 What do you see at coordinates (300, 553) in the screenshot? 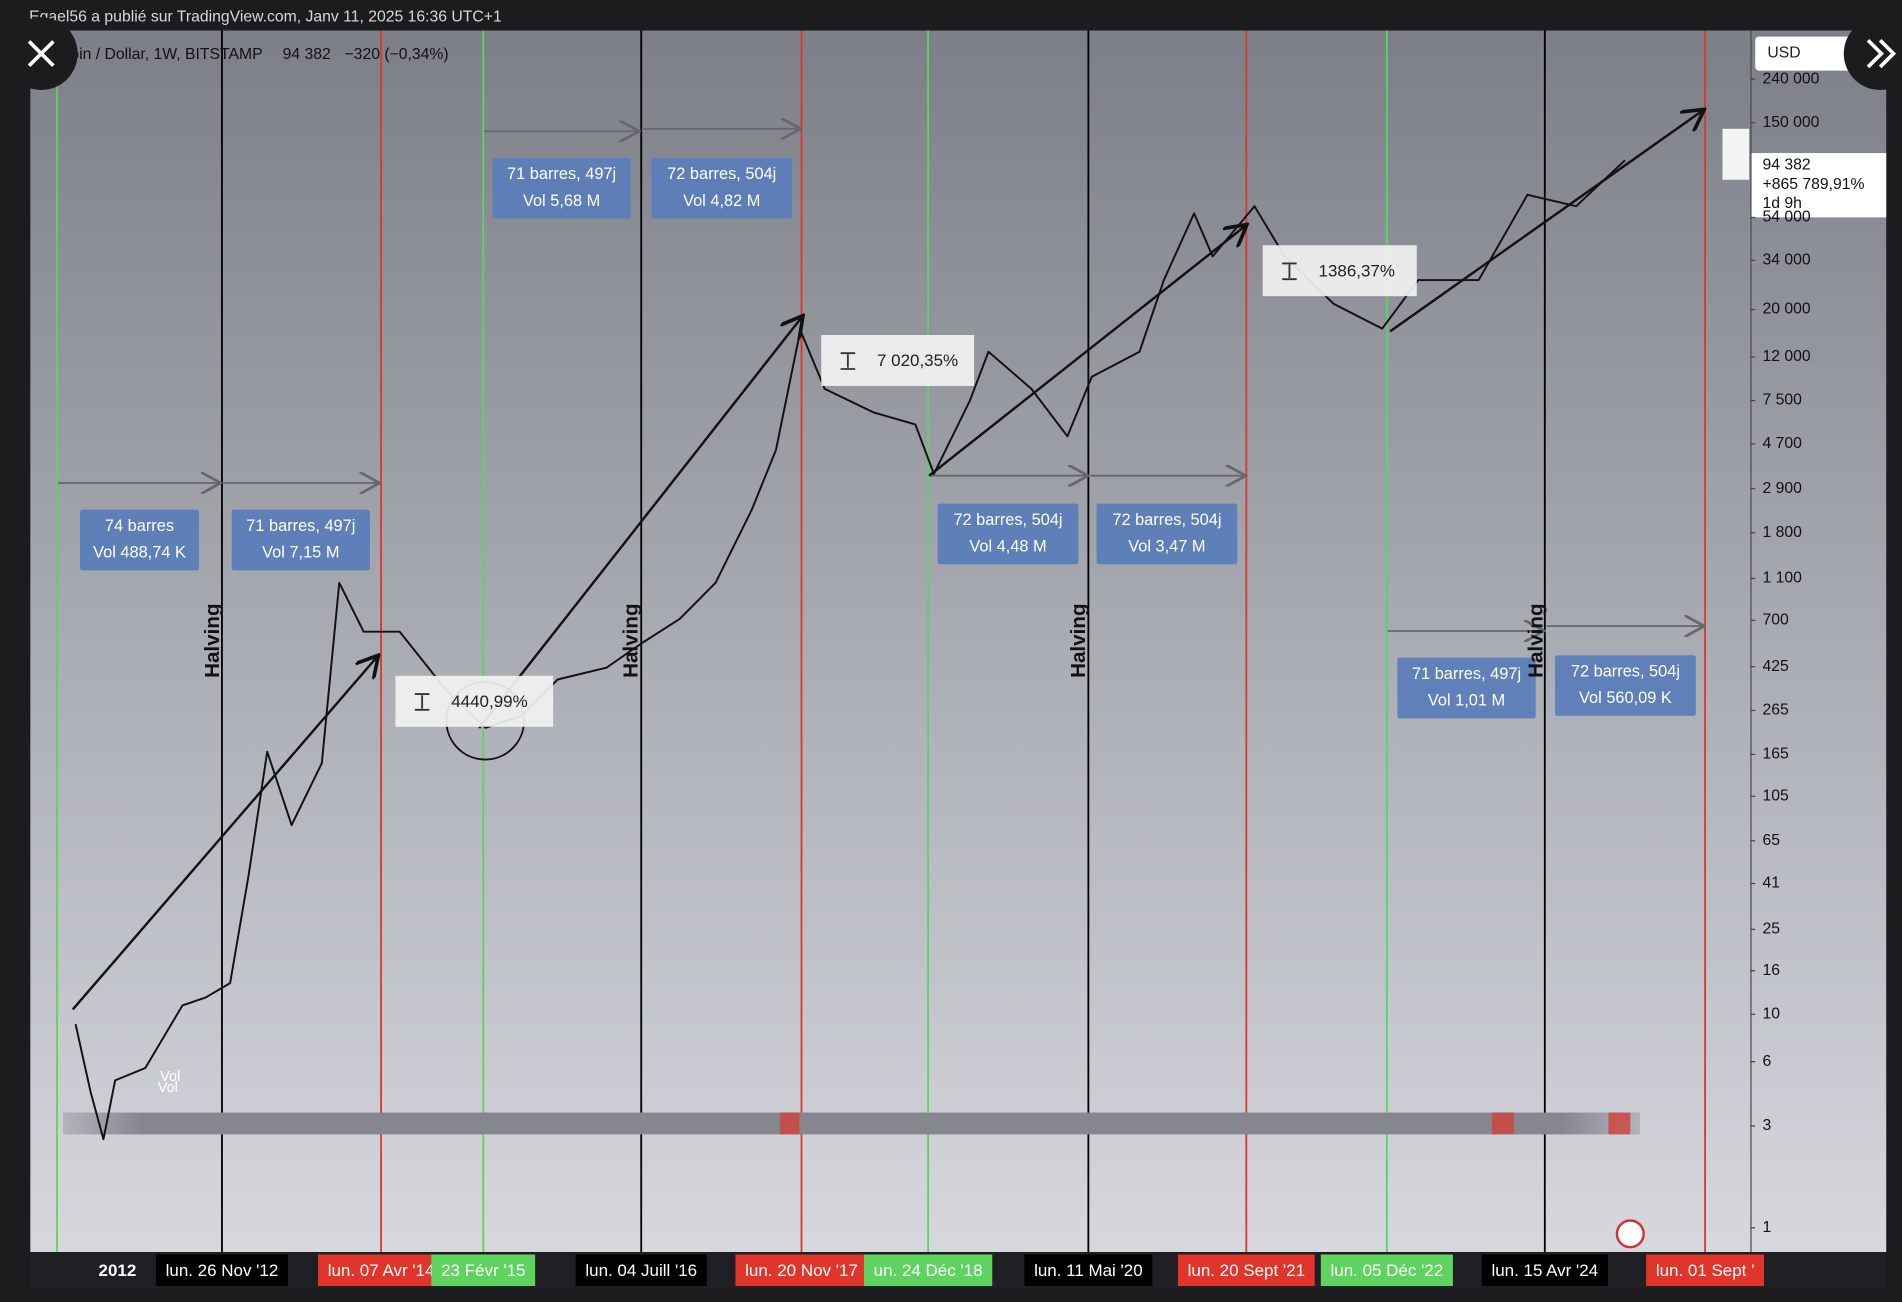
I see `measure-text: Vol 7,15 M` at bounding box center [300, 553].